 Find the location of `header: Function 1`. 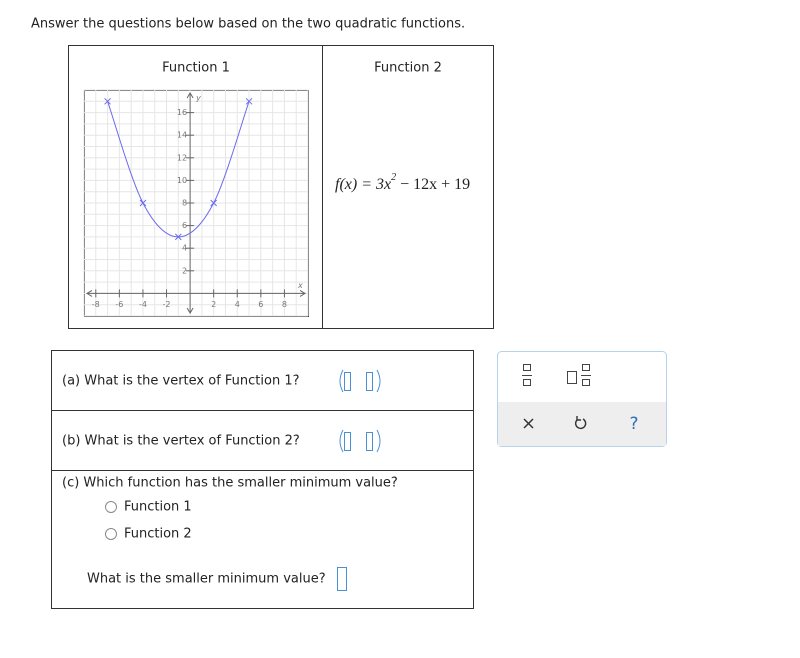

header: Function 1 is located at coordinates (196, 68).